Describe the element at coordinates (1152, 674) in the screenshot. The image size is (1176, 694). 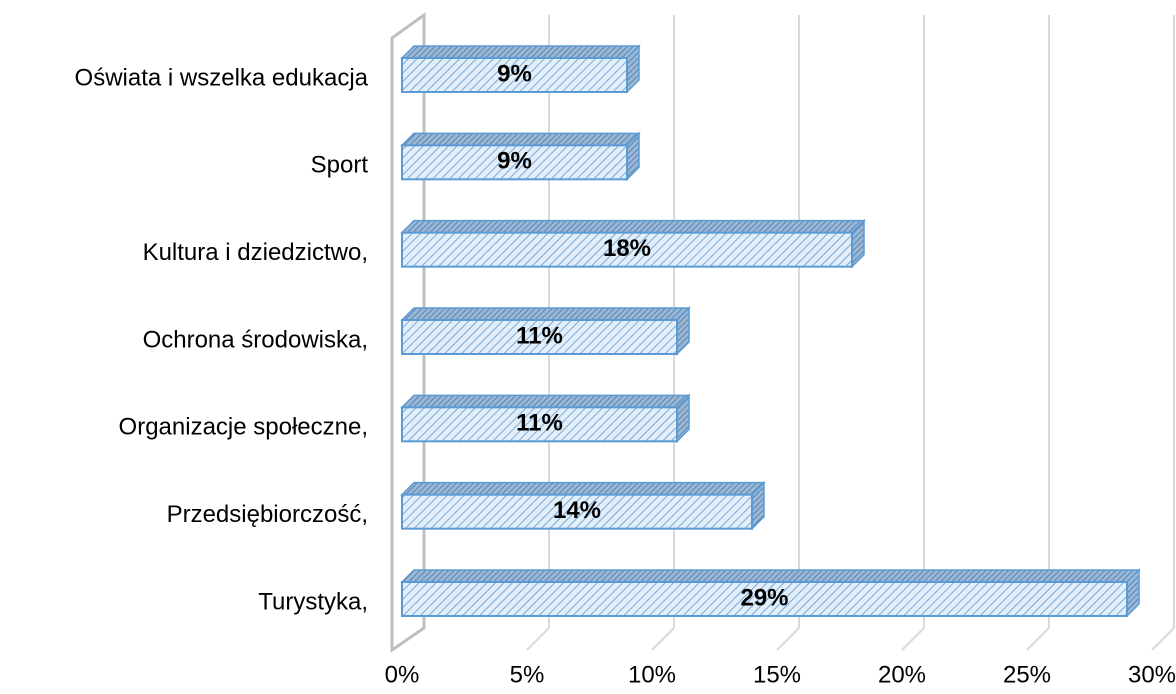
I see `x-tick-label: 30%` at that location.